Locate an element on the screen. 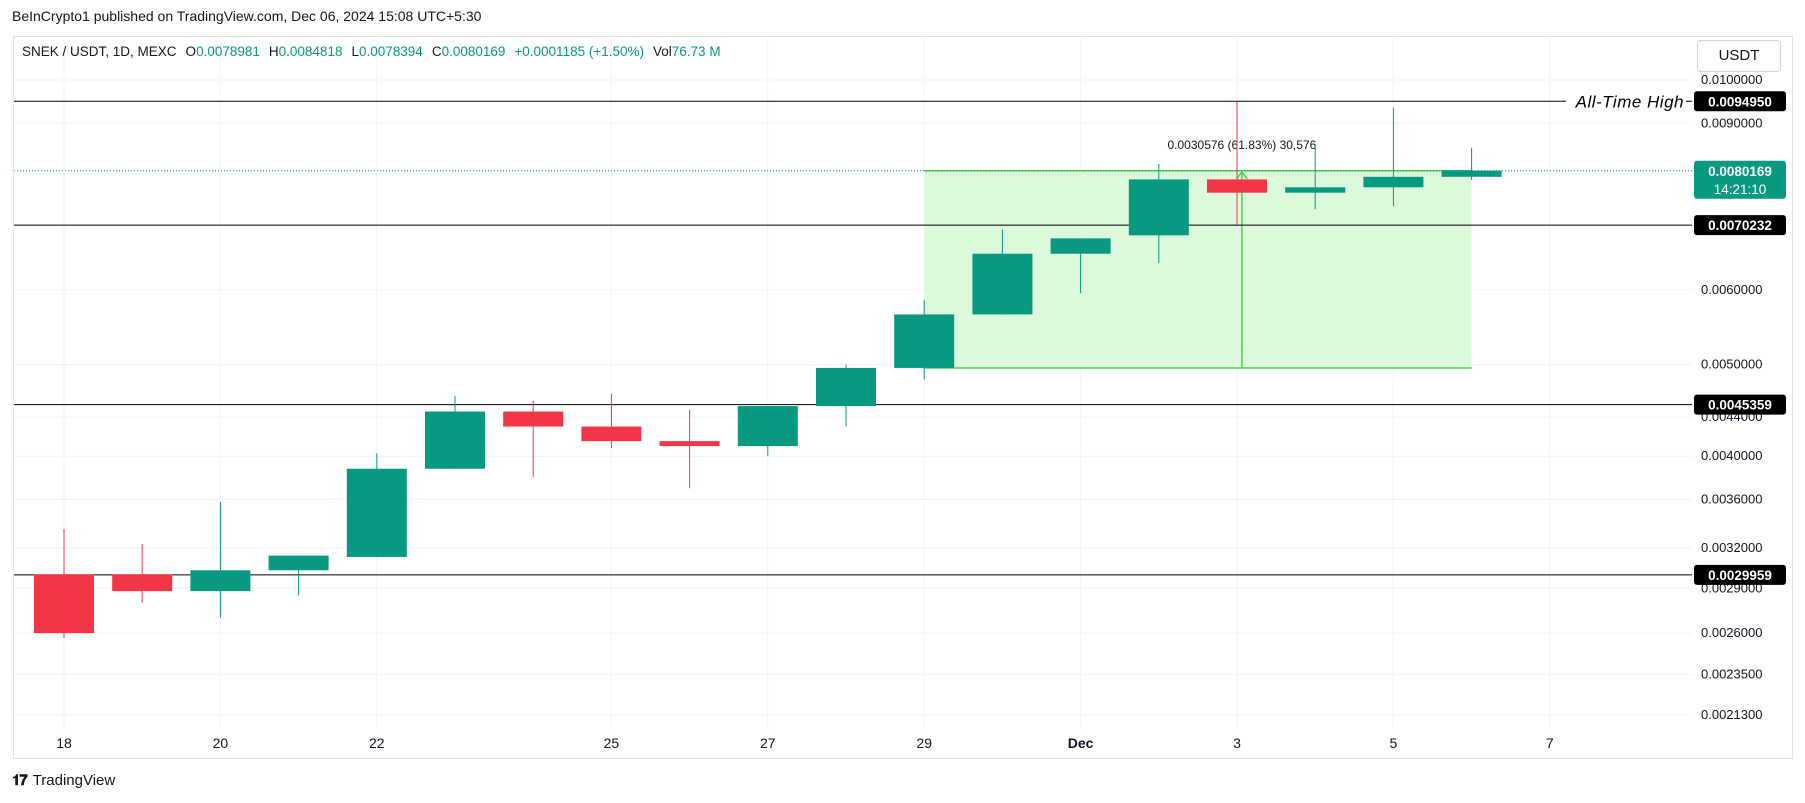 The height and width of the screenshot is (803, 1805). volume-label: Vol is located at coordinates (662, 51).